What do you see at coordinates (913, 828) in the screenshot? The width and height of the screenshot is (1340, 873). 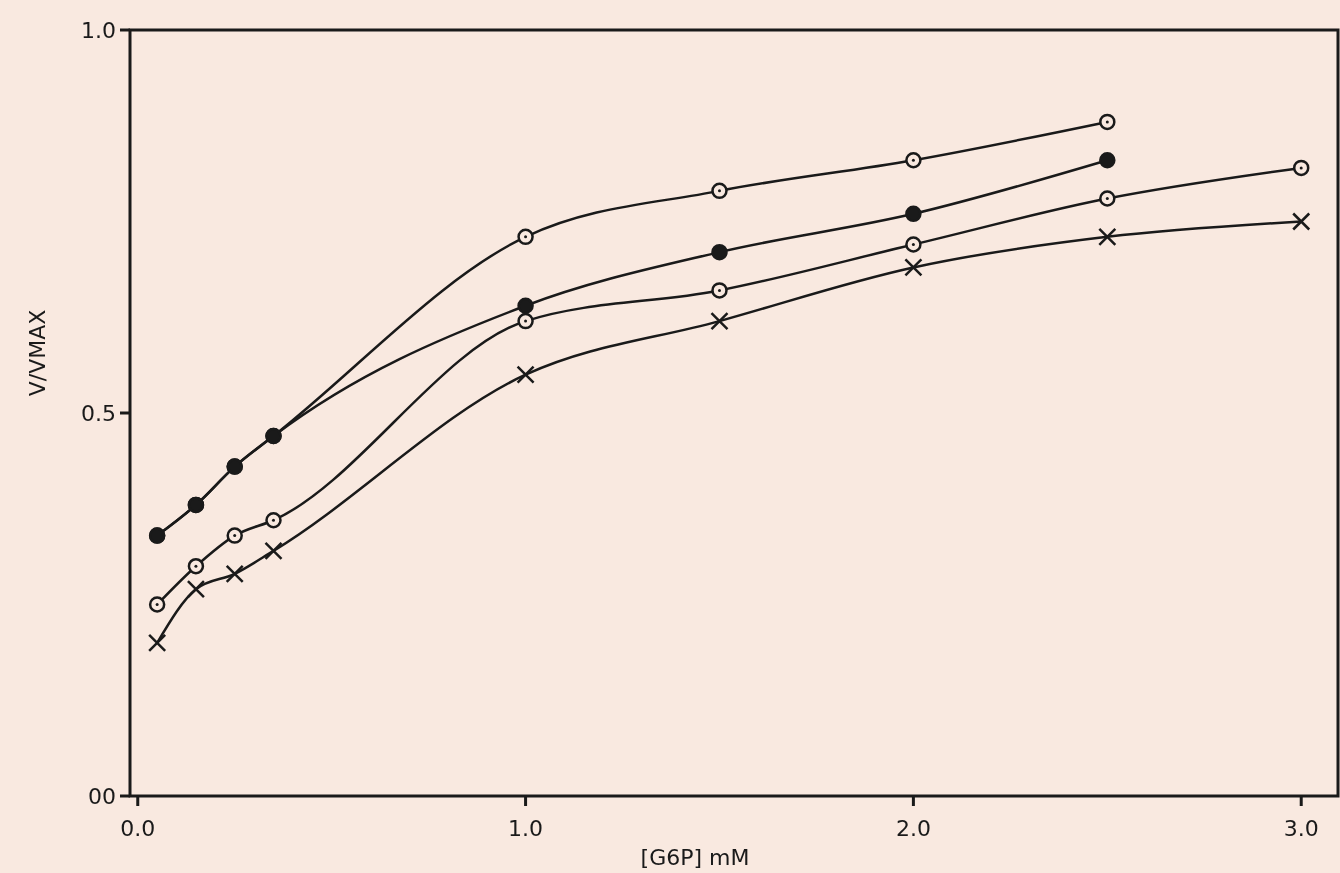 I see `x-tick-label: 2.0` at bounding box center [913, 828].